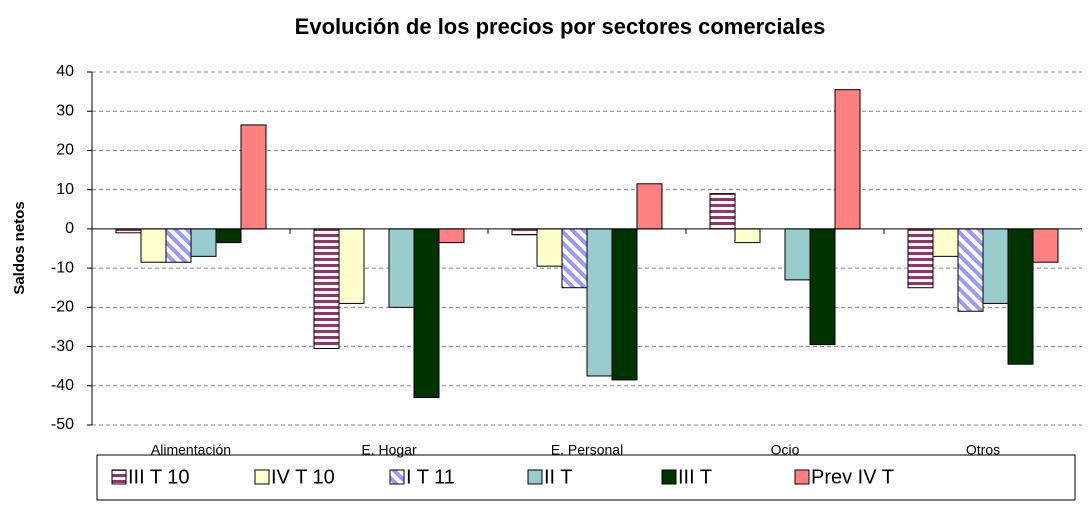  What do you see at coordinates (19, 247) in the screenshot?
I see `y-axis-label: Saldos netos` at bounding box center [19, 247].